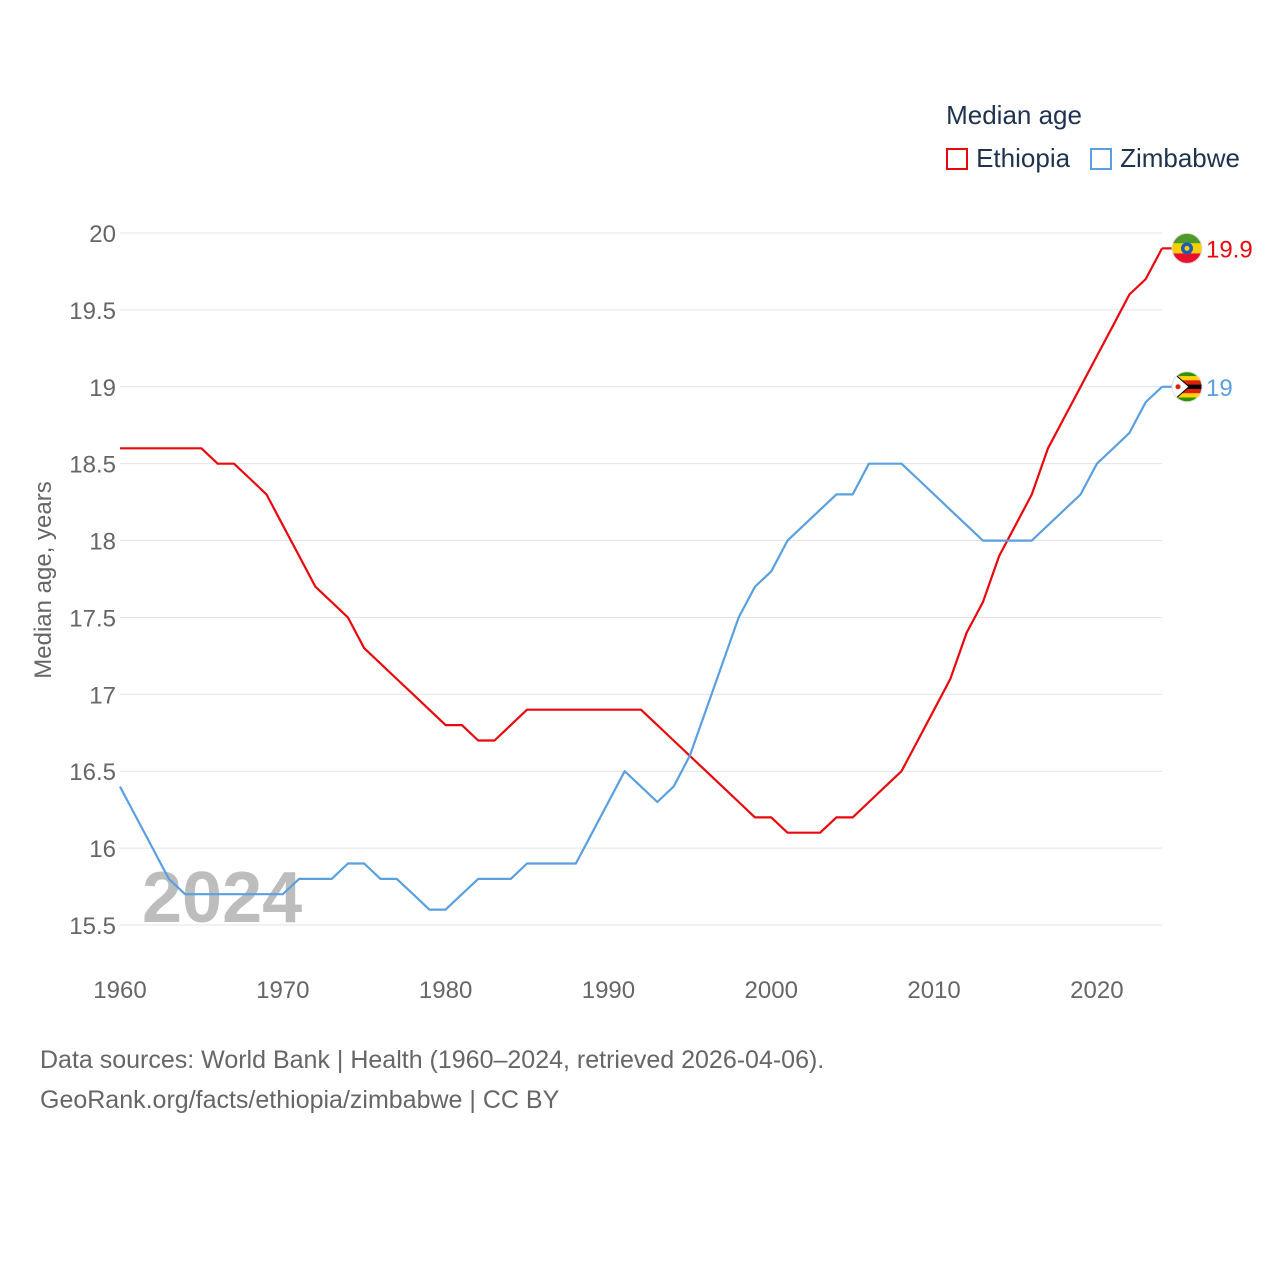  What do you see at coordinates (282, 990) in the screenshot?
I see `x-tick-label: 1970` at bounding box center [282, 990].